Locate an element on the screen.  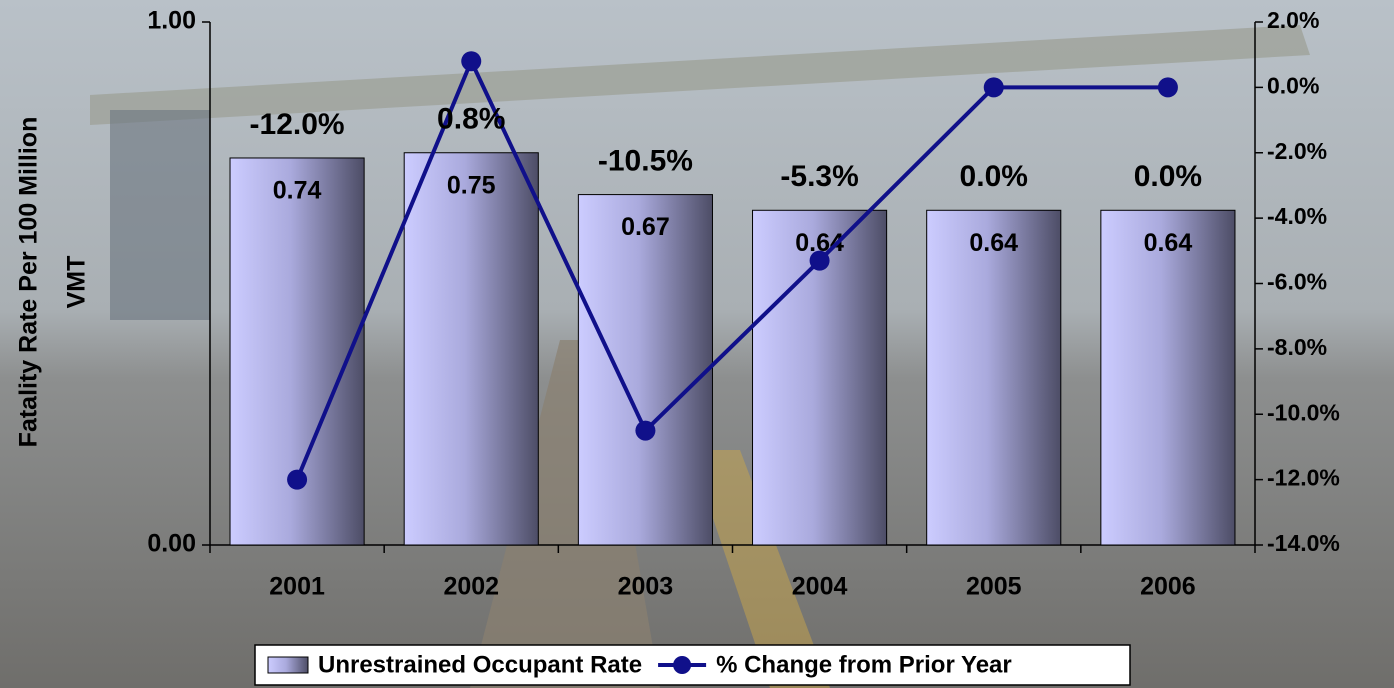
x-tick-label: 2004 is located at coordinates (820, 587).